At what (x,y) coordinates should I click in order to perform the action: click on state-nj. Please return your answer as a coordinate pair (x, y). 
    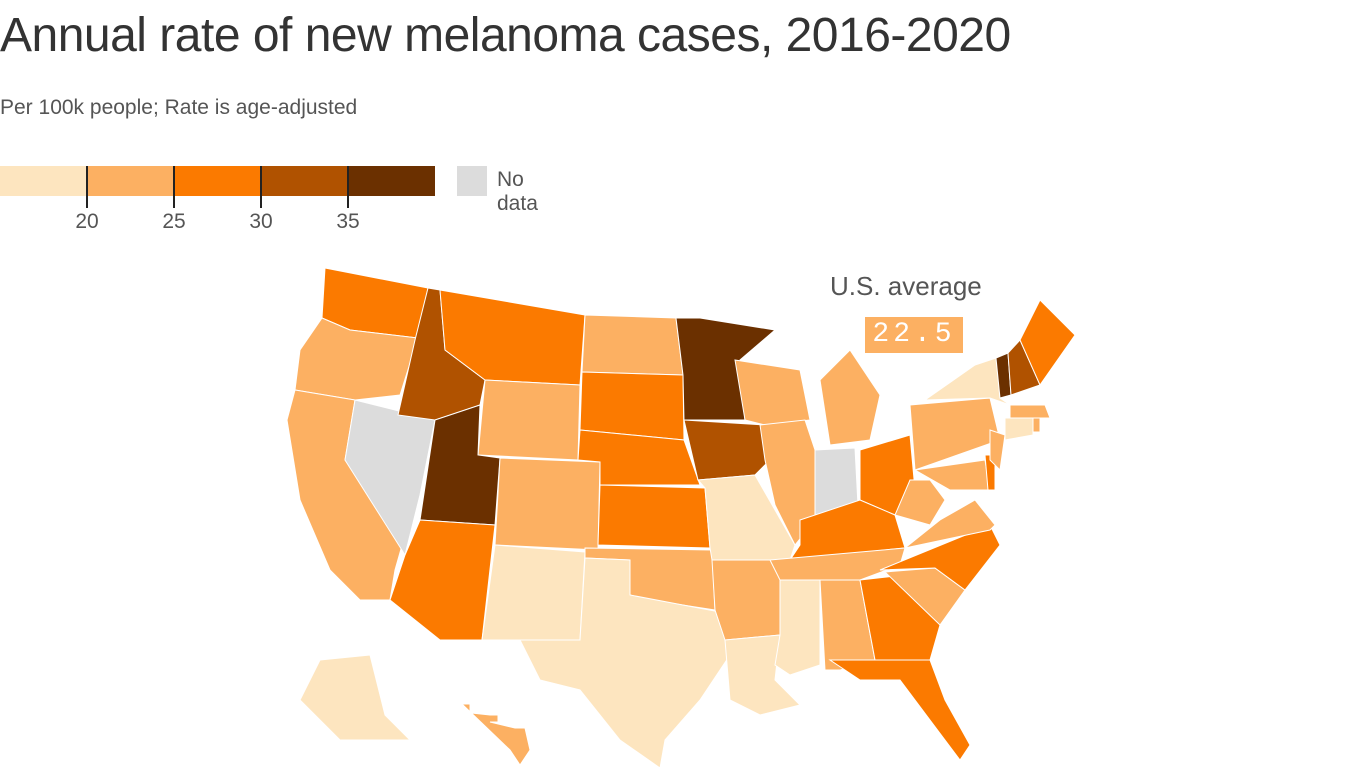
    Looking at the image, I should click on (997, 450).